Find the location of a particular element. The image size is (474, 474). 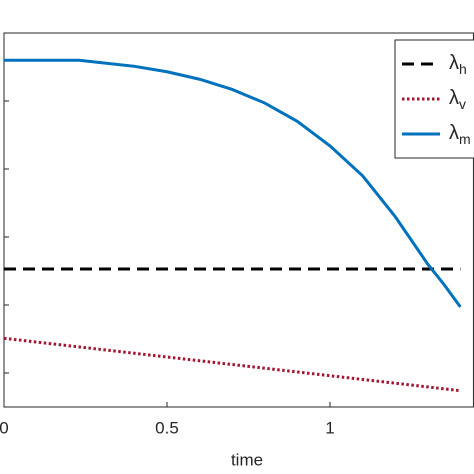

series-line is located at coordinates (232, 364).